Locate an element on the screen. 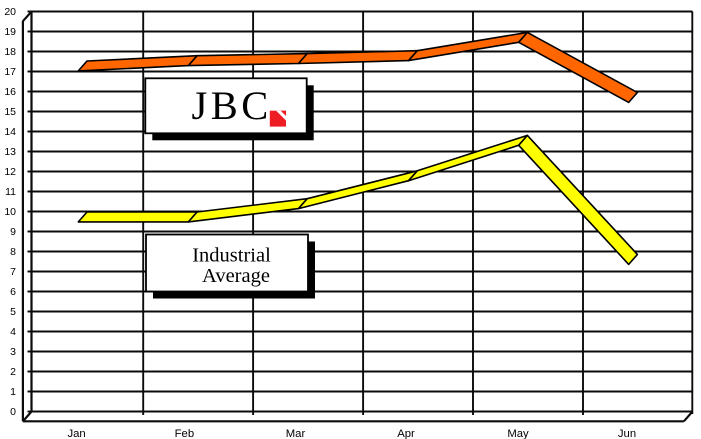  svg-text: Average is located at coordinates (236, 276).